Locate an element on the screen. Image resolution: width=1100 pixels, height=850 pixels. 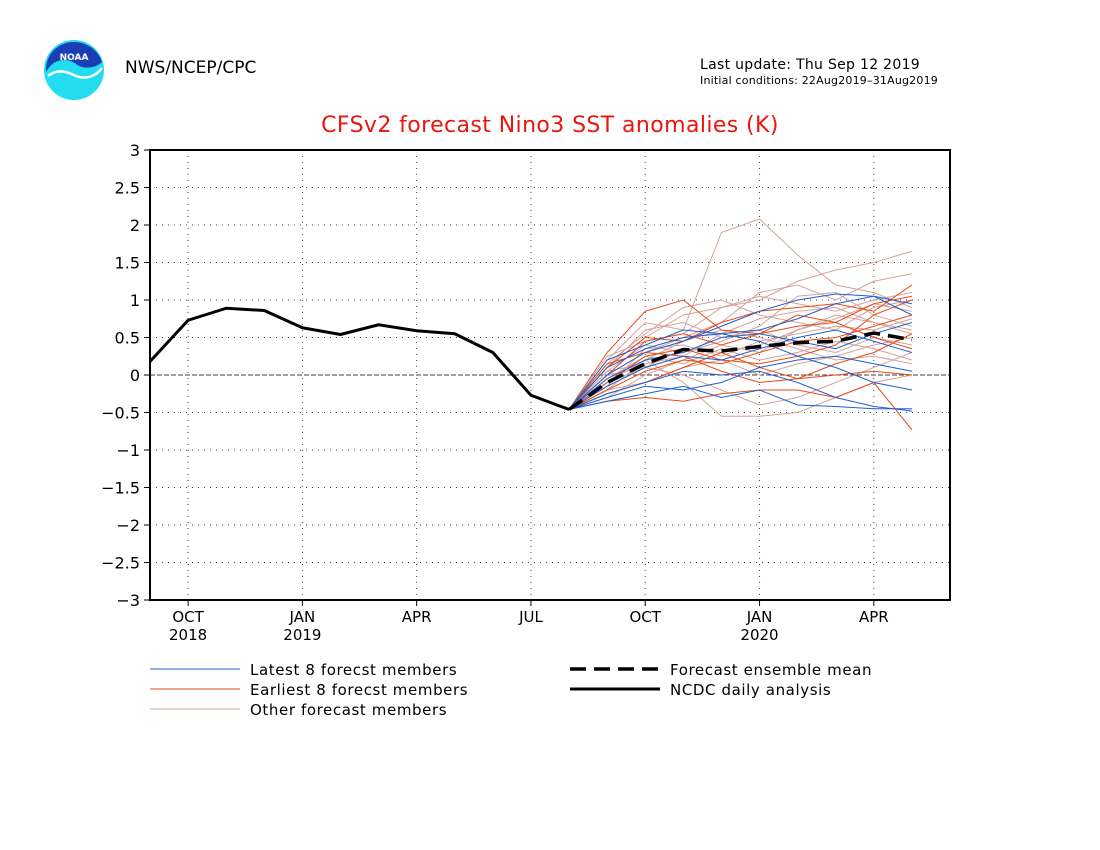
y-tick-label: 3 is located at coordinates (135, 150).